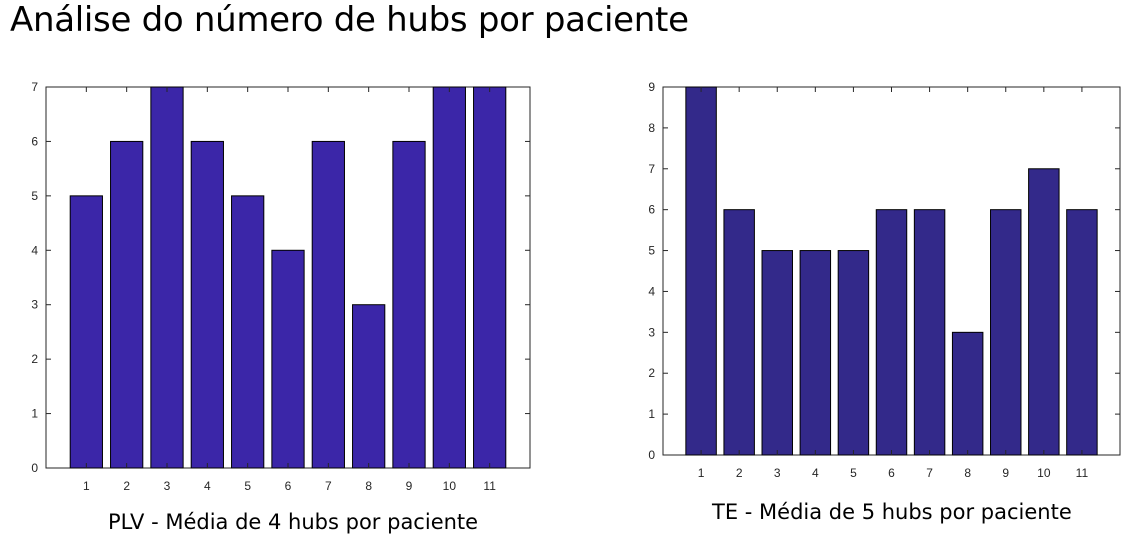  What do you see at coordinates (34, 414) in the screenshot?
I see `plv-ytick-label: 1` at bounding box center [34, 414].